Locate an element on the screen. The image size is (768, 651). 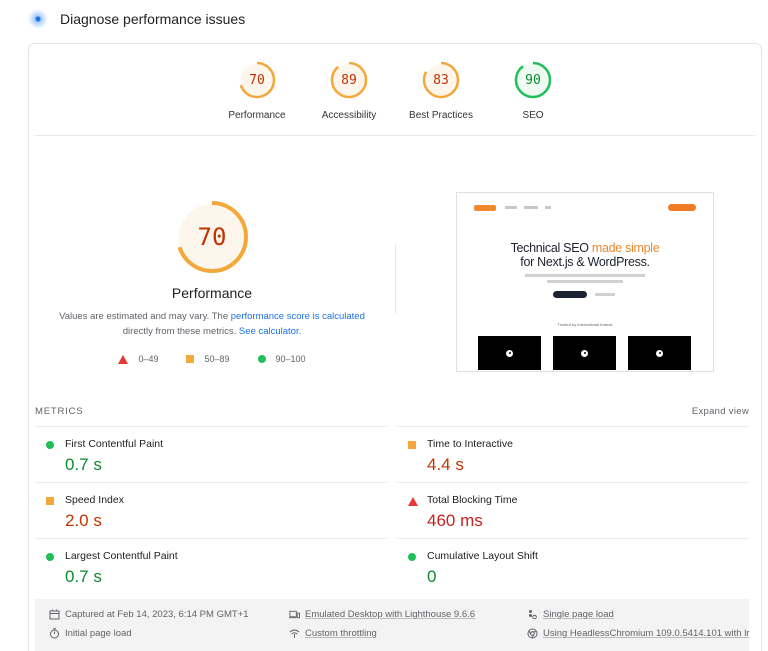
legend-poor: 0–49 is located at coordinates (138, 359).